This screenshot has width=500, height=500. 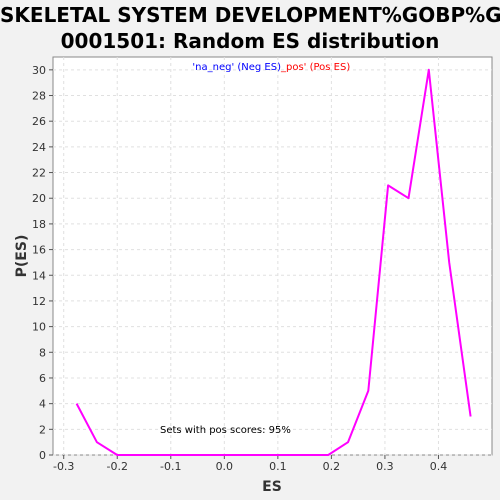 What do you see at coordinates (39, 173) in the screenshot?
I see `y-tick-label: 22` at bounding box center [39, 173].